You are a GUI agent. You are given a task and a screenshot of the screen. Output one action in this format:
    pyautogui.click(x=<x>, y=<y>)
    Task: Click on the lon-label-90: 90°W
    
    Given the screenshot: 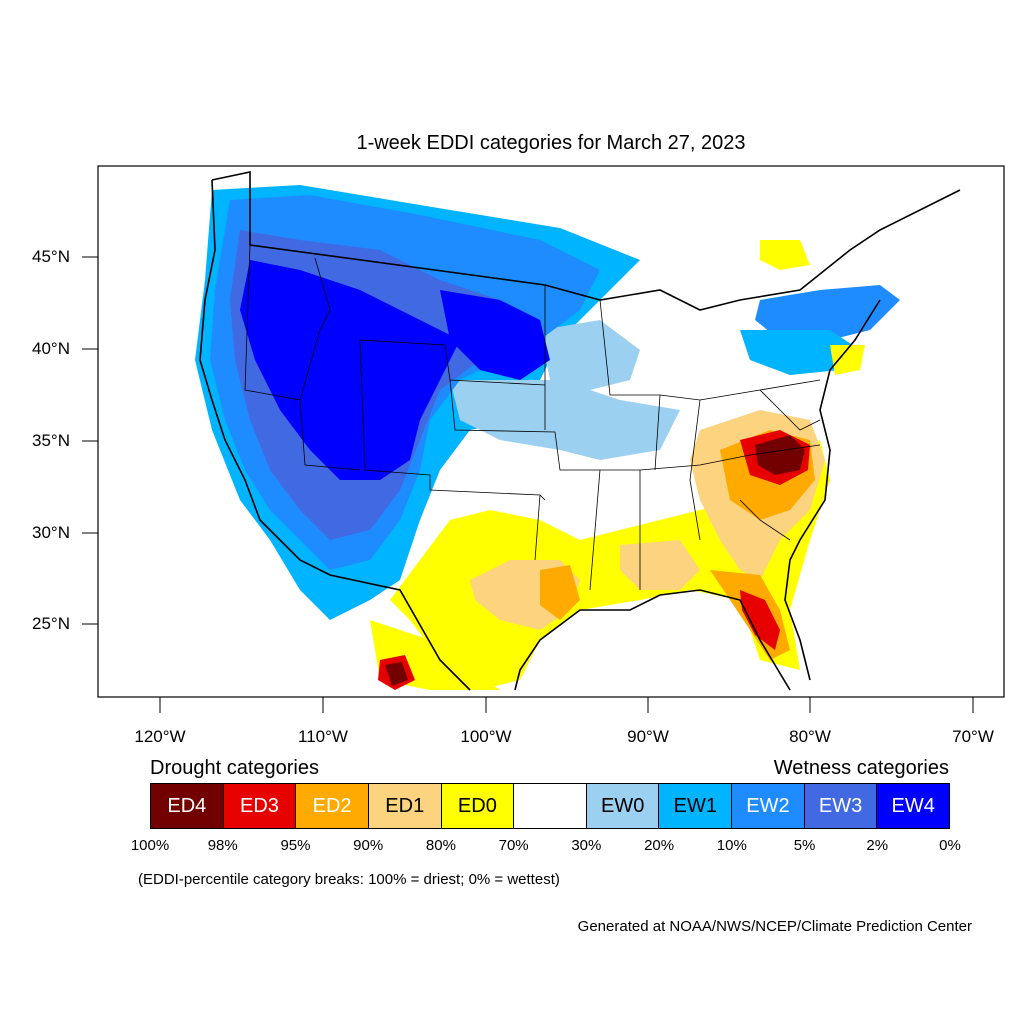 What is the action you would take?
    pyautogui.click(x=648, y=736)
    